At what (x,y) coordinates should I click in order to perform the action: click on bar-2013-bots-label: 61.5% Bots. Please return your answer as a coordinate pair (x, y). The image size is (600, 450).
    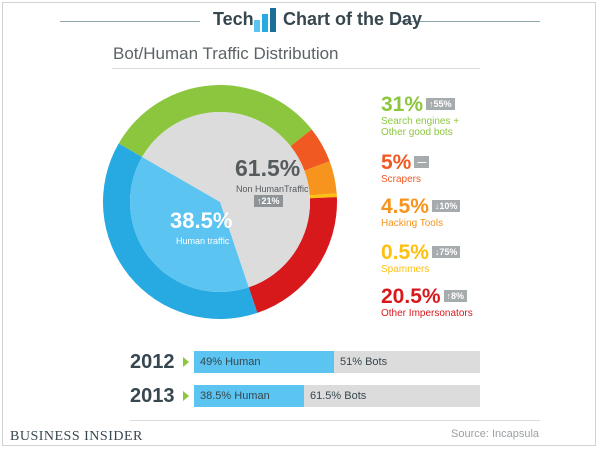
    Looking at the image, I should click on (338, 396).